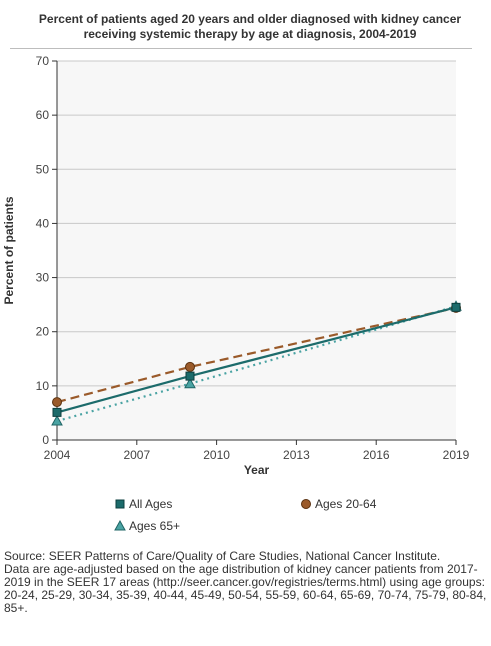 The image size is (491, 646). Describe the element at coordinates (43, 223) in the screenshot. I see `y-tick-label: 40` at that location.